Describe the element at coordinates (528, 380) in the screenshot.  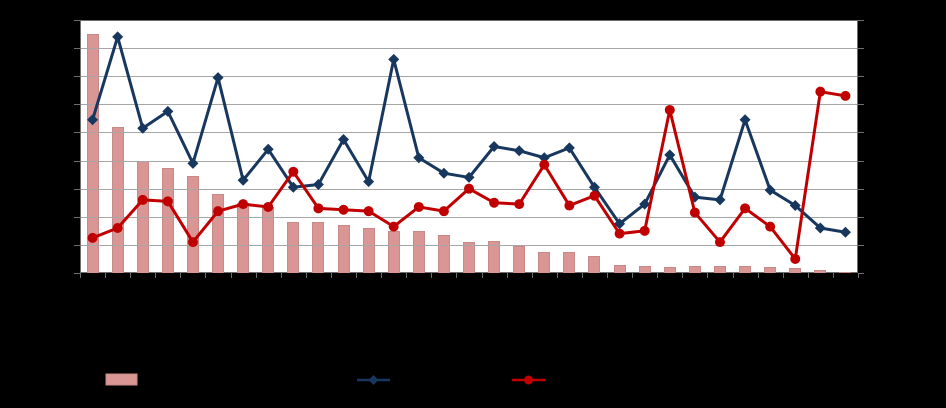
I see `legend-red-circle` at that location.